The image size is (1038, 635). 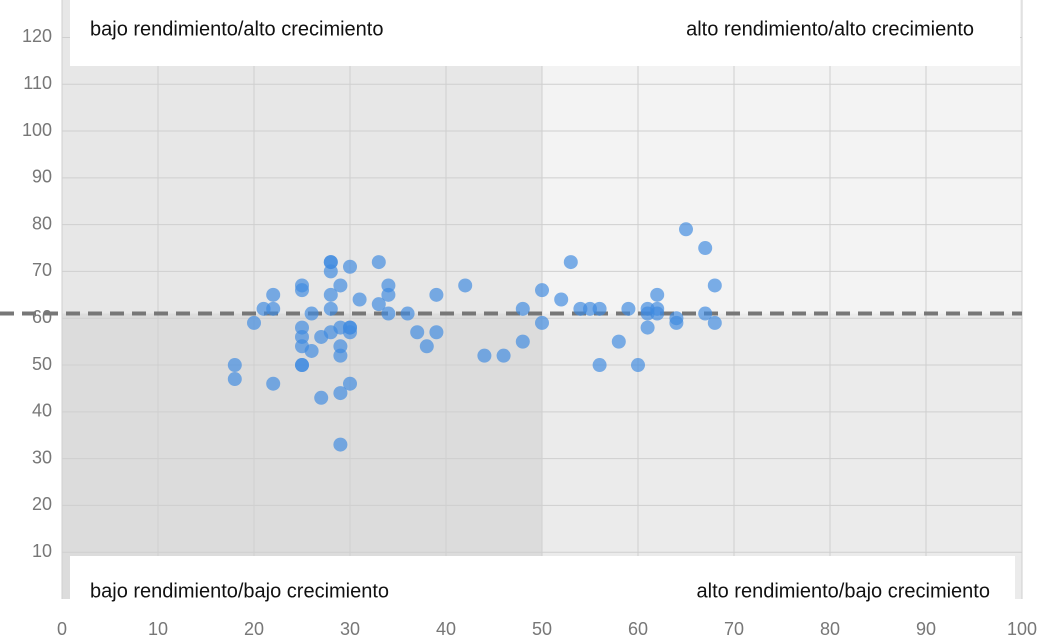 I want to click on y-tick-label: 80, so click(x=42, y=223).